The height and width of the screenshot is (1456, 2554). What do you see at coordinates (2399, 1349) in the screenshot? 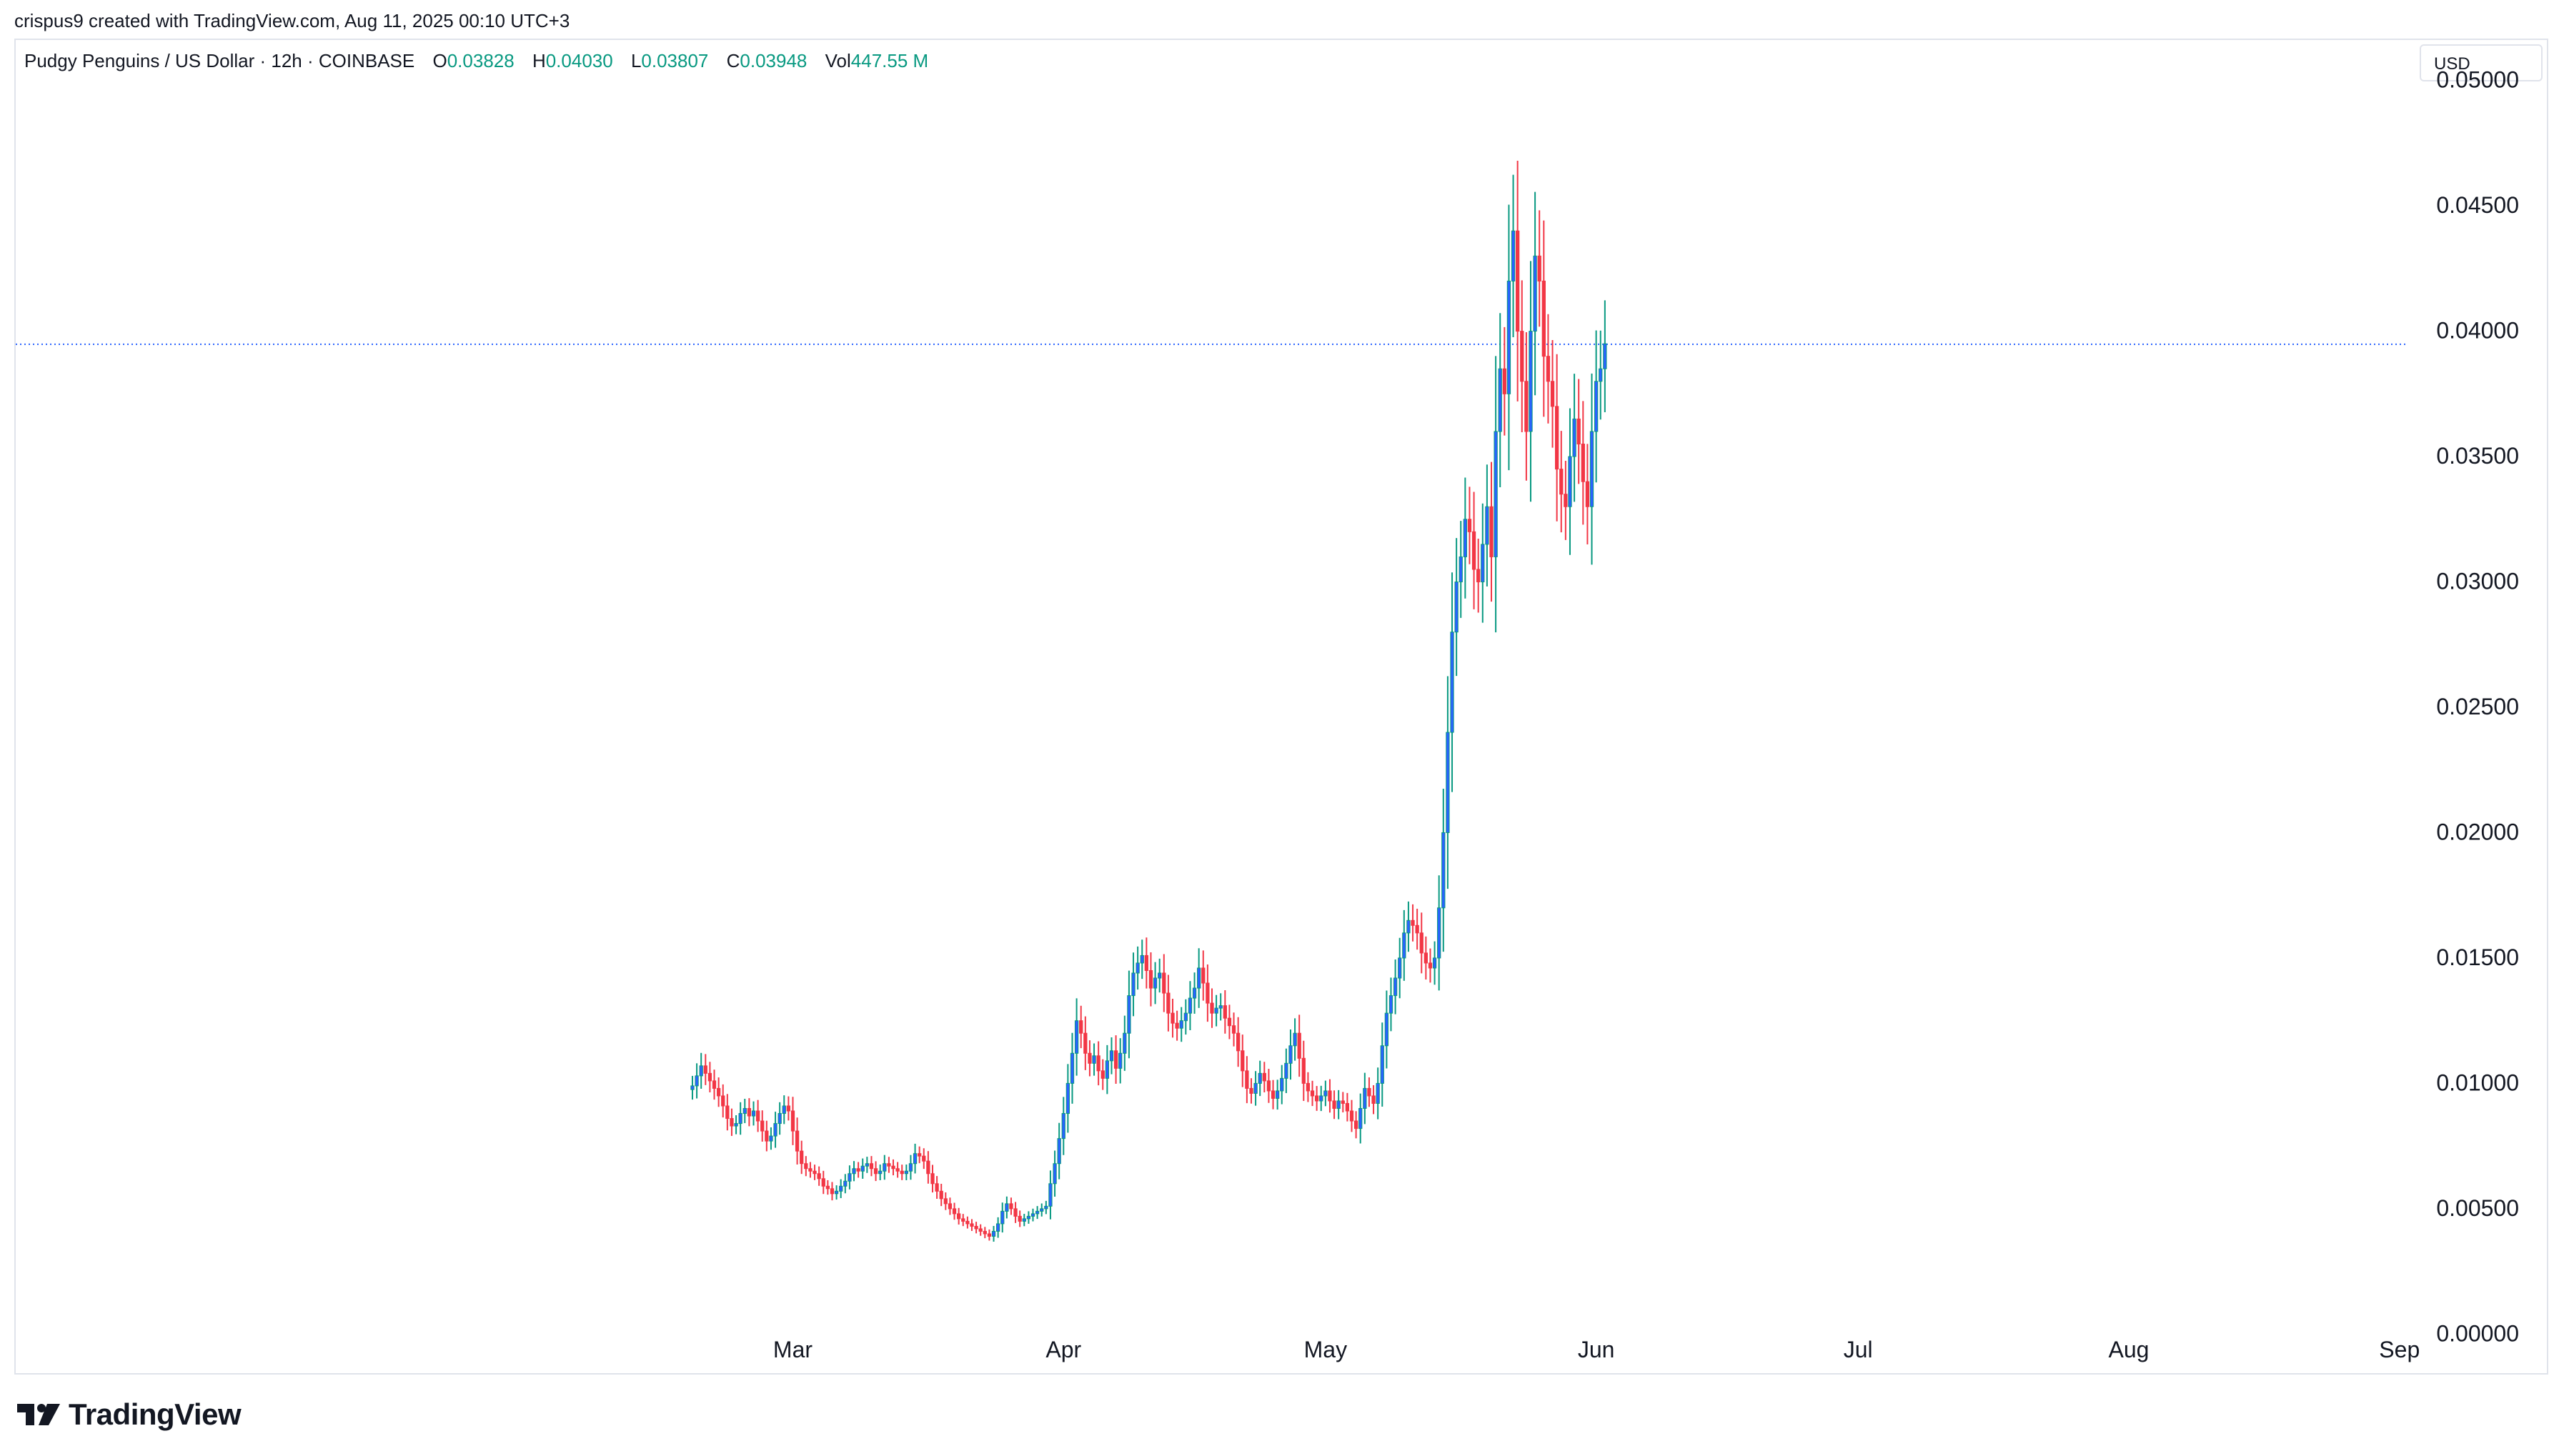
I see `x-tick-label: Sep` at bounding box center [2399, 1349].